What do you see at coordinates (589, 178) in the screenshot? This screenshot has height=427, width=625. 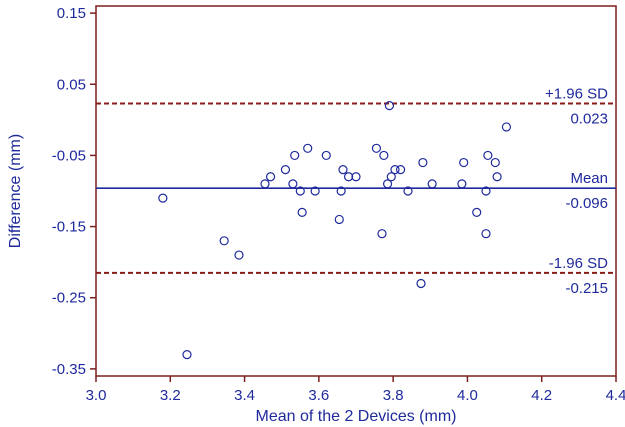 I see `mean-line-label: Mean` at bounding box center [589, 178].